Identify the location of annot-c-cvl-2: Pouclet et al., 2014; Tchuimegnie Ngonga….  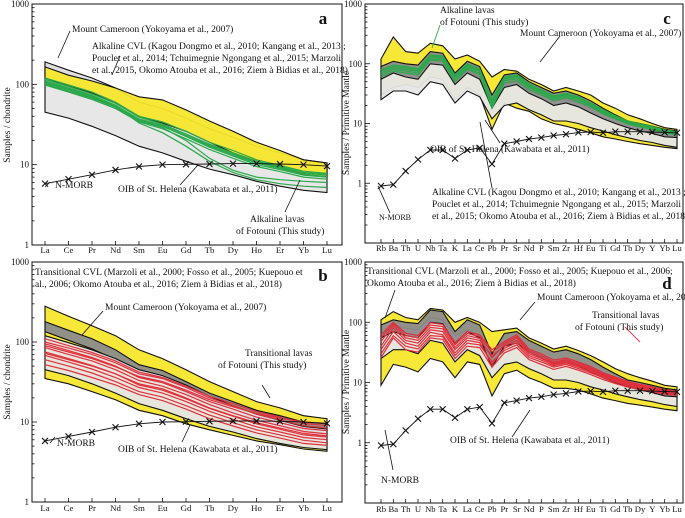
(556, 205).